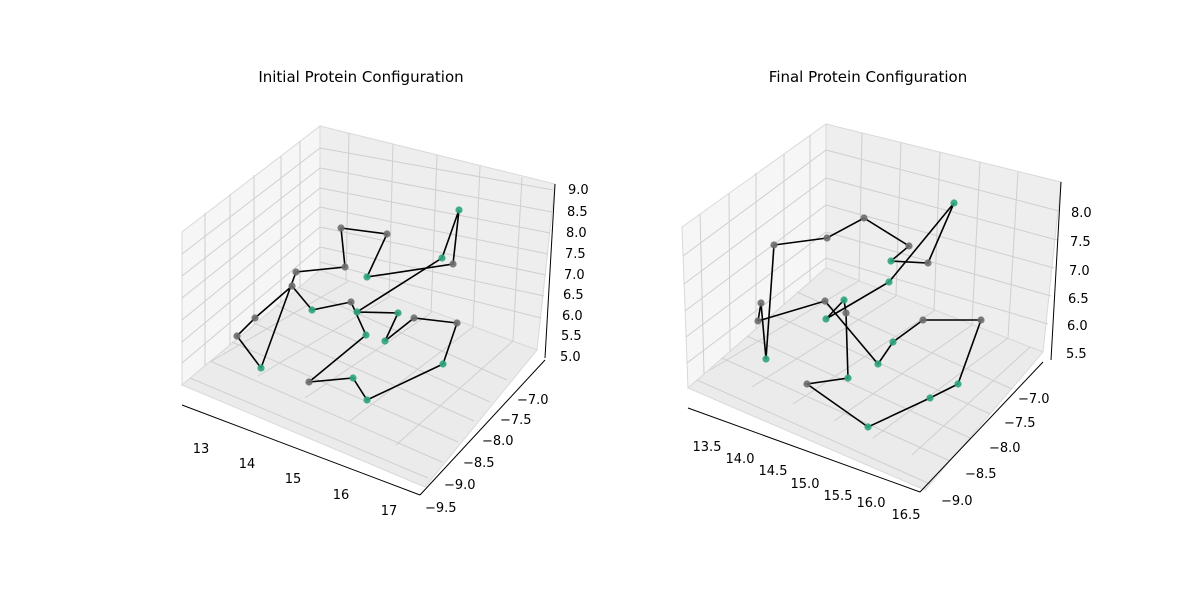 The width and height of the screenshot is (1200, 600). I want to click on x-tick-label: 13, so click(201, 449).